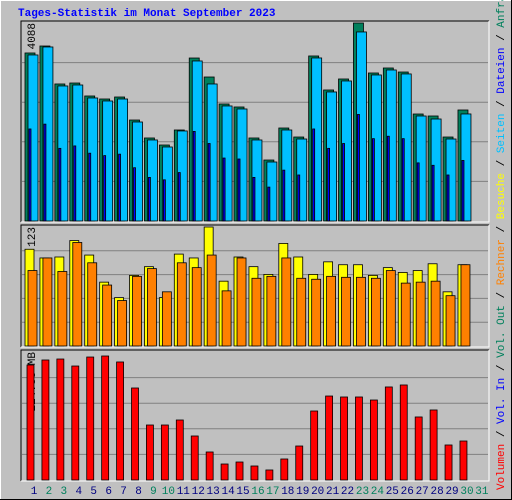 The height and width of the screenshot is (500, 512). What do you see at coordinates (153, 492) in the screenshot?
I see `x-tick-label: 9` at bounding box center [153, 492].